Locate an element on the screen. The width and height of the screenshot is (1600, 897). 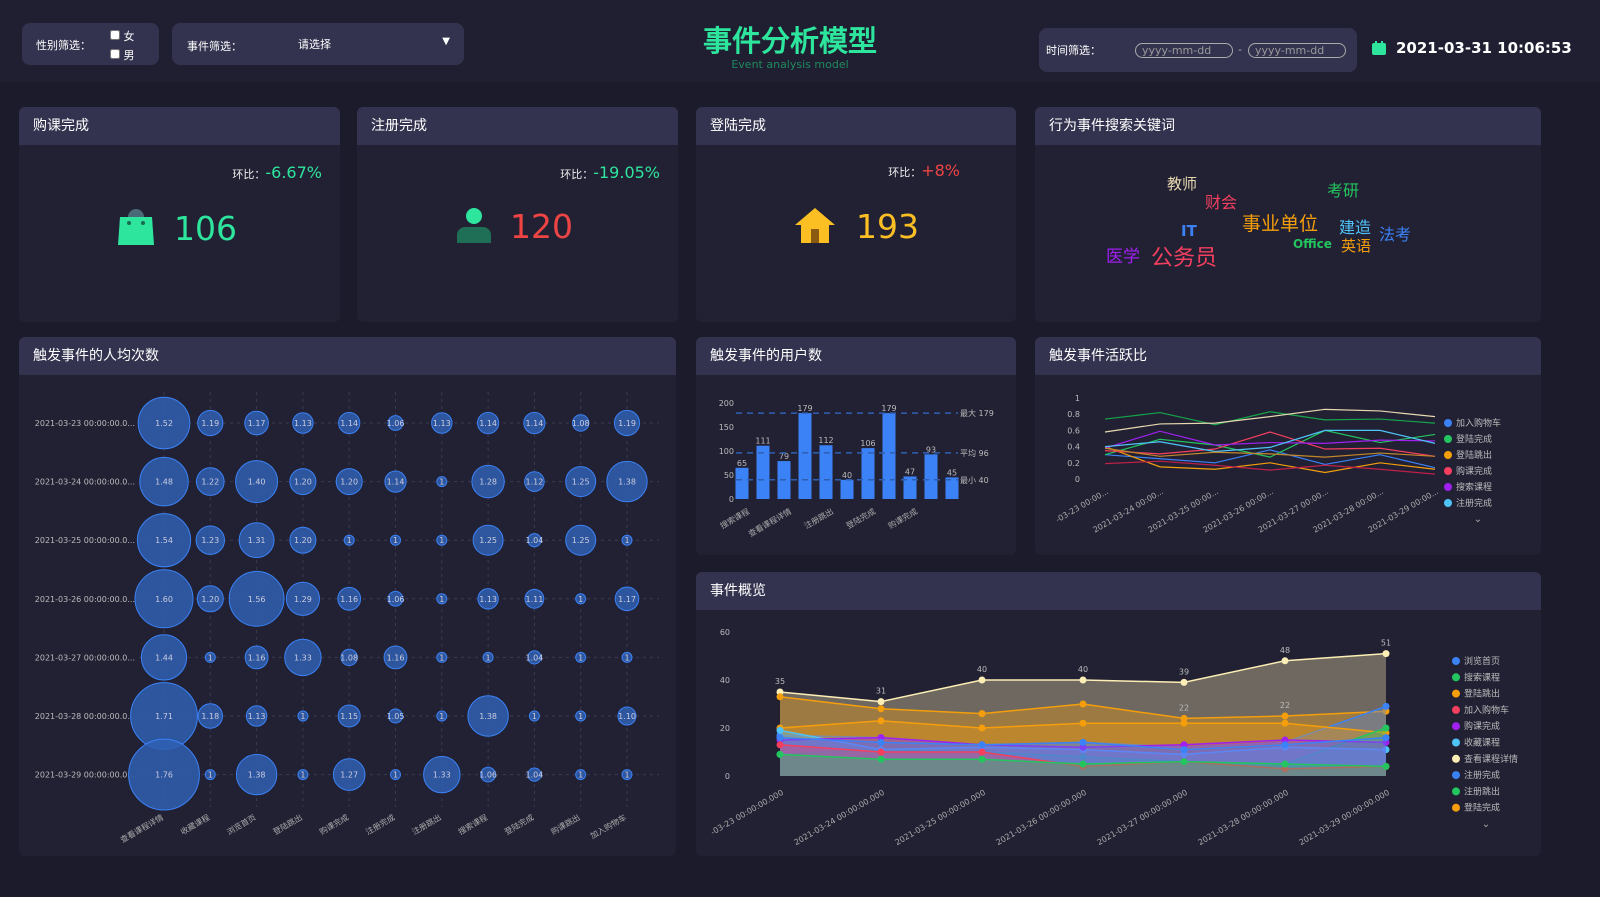
bubble-label: 1.17 is located at coordinates (257, 423).